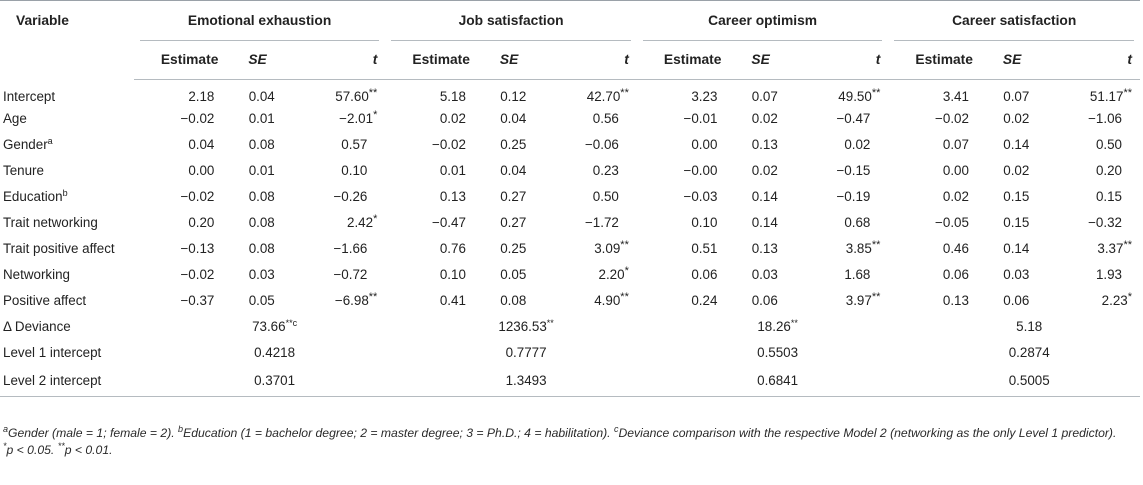 The image size is (1143, 485). I want to click on sig-text-1: p < 0.05., so click(32, 450).